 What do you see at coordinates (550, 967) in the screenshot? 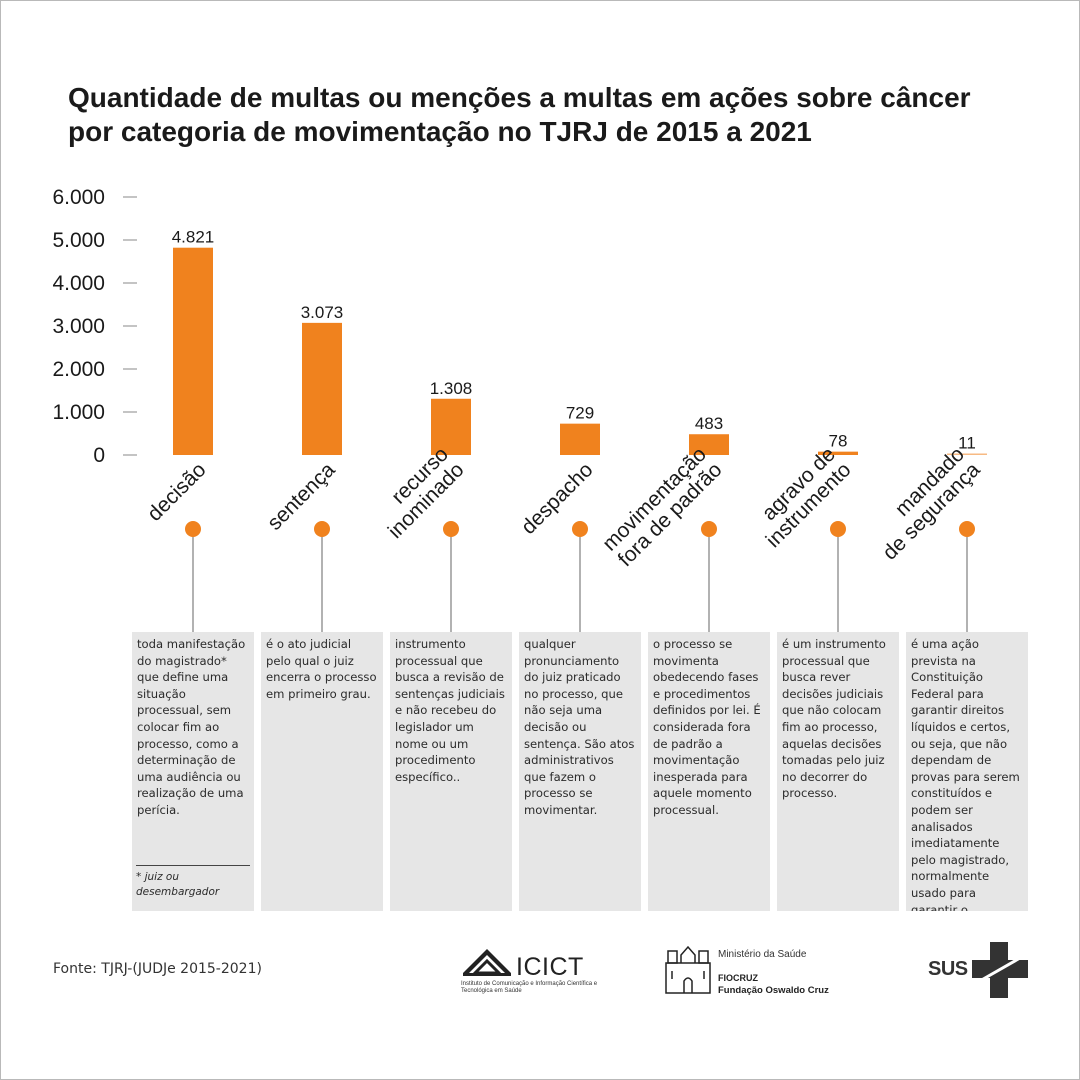
I see `icict-name: ICICT` at bounding box center [550, 967].